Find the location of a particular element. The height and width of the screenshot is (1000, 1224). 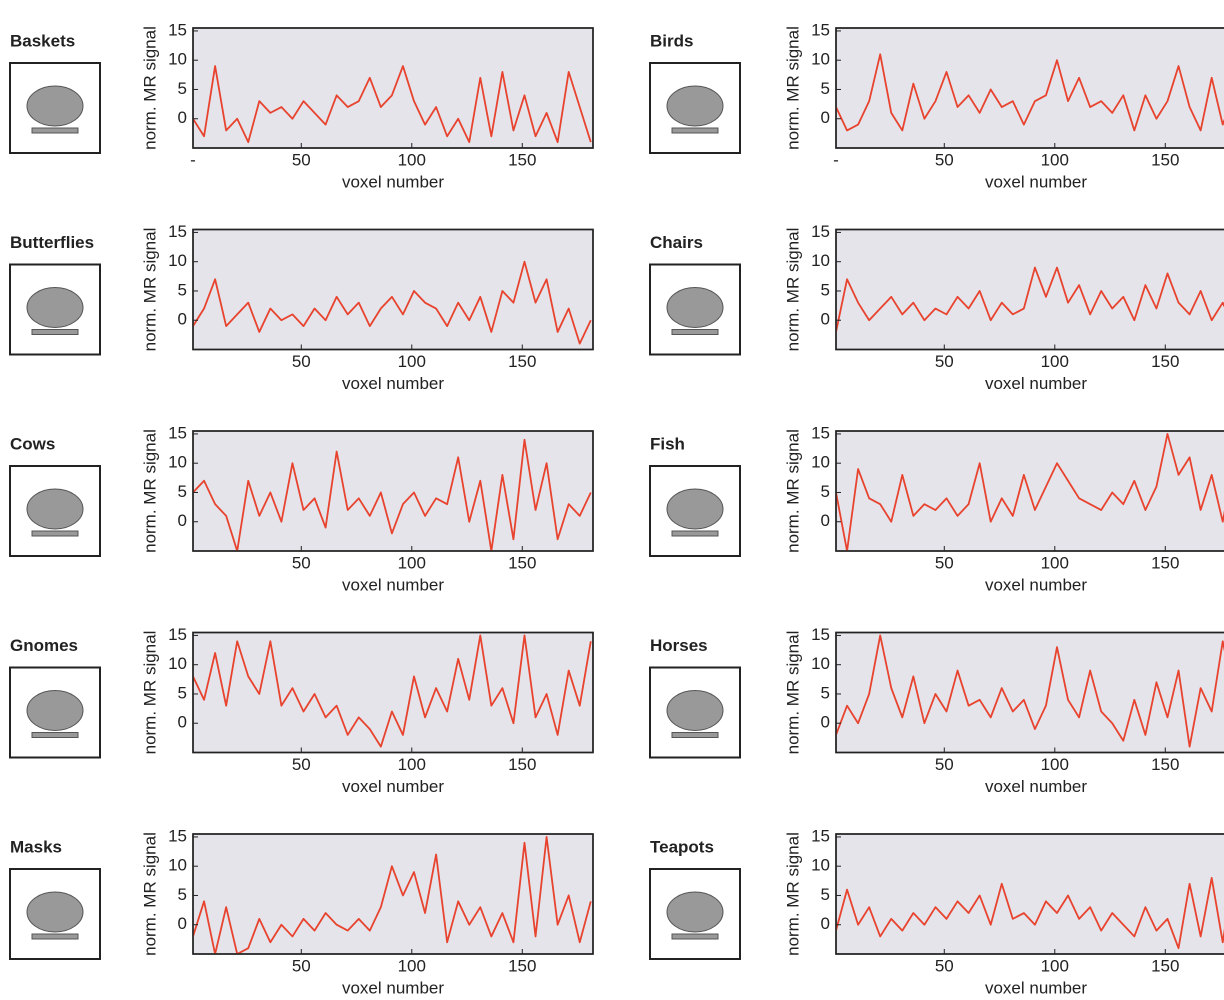

category-name: Teapots is located at coordinates (682, 846).